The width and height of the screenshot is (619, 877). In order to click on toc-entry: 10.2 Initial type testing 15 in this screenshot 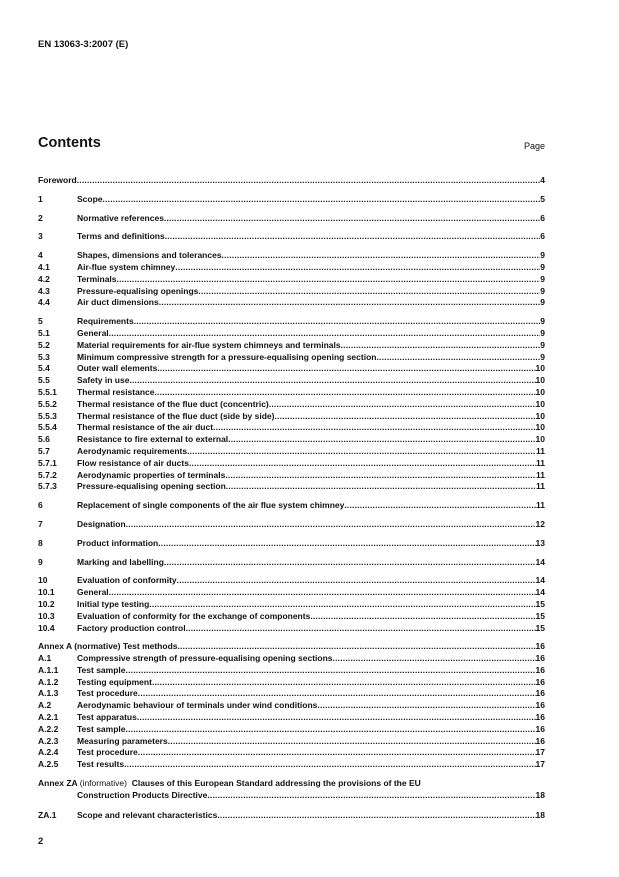, I will do `click(291, 605)`.